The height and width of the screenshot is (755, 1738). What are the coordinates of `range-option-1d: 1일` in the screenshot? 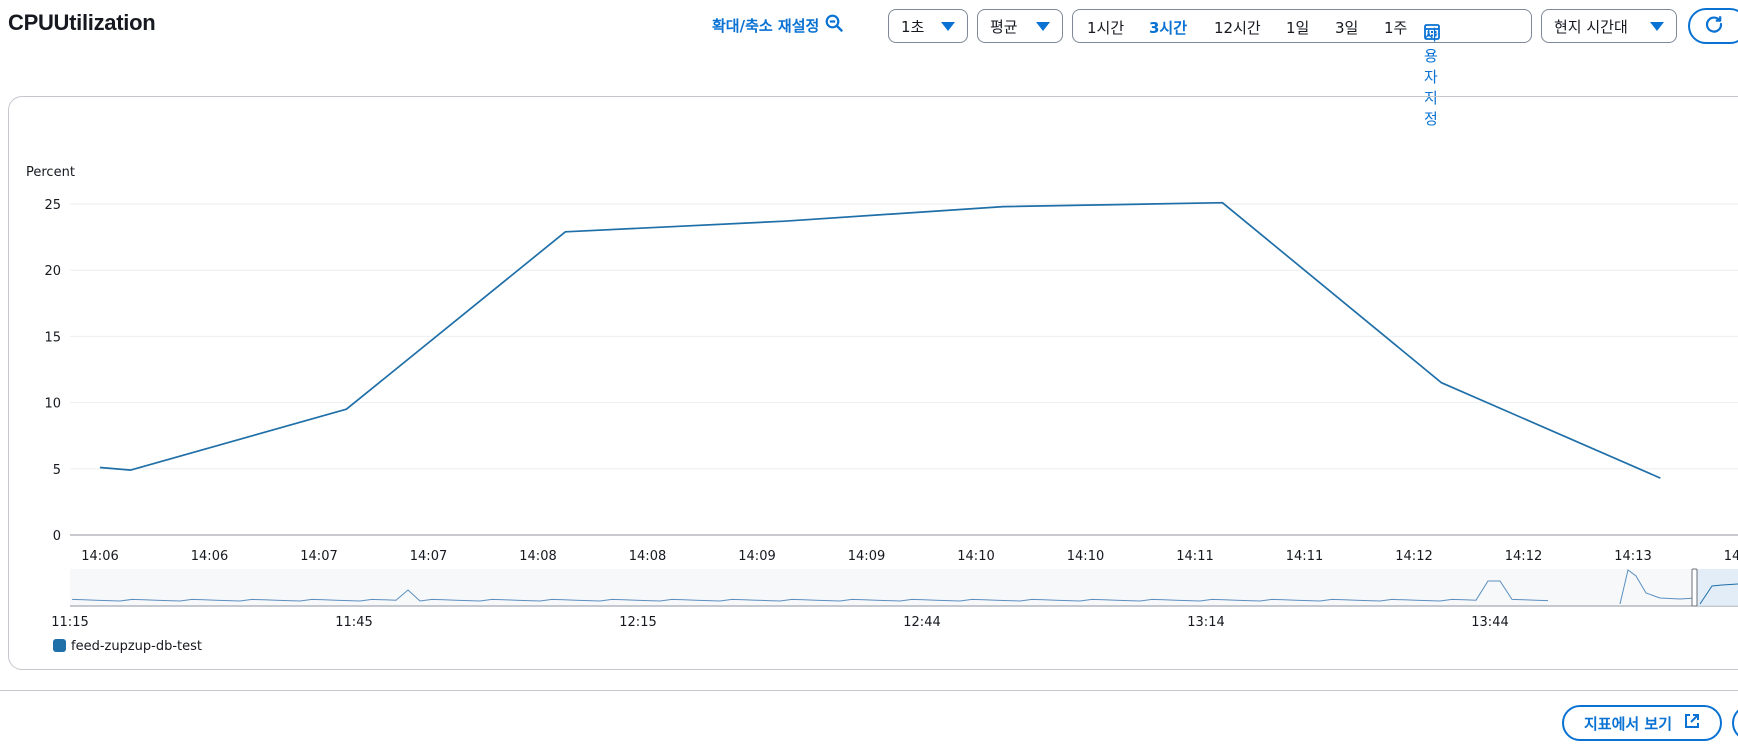 It's located at (1298, 28).